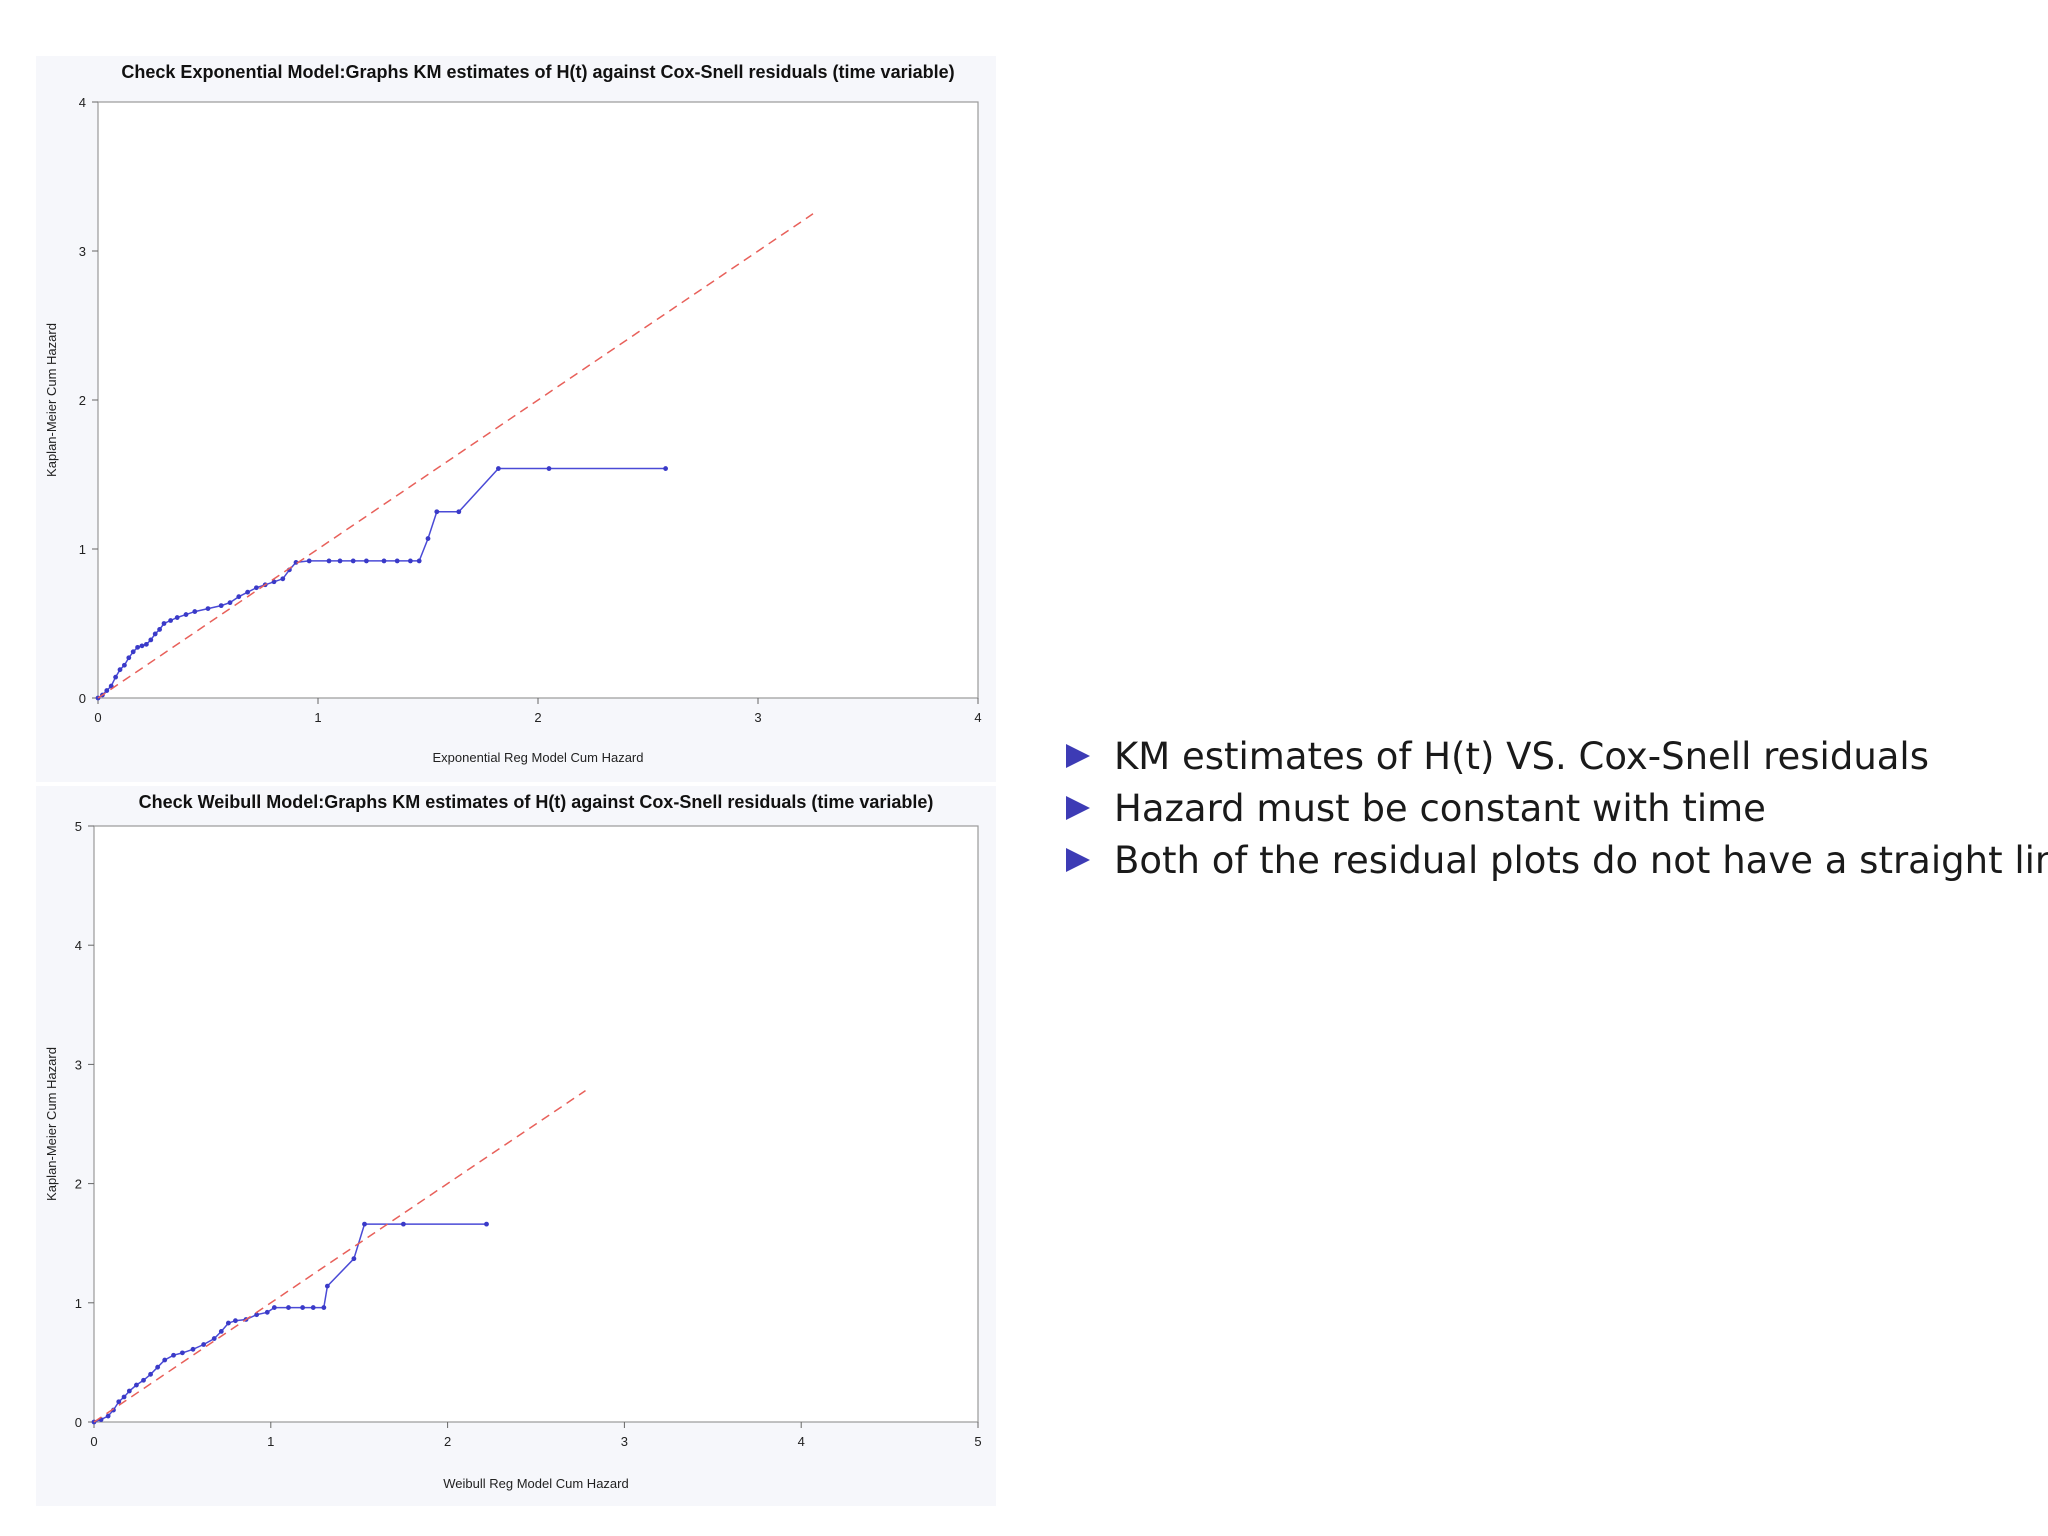 The height and width of the screenshot is (1536, 2048). What do you see at coordinates (801, 1441) in the screenshot?
I see `x-tick-label: 4` at bounding box center [801, 1441].